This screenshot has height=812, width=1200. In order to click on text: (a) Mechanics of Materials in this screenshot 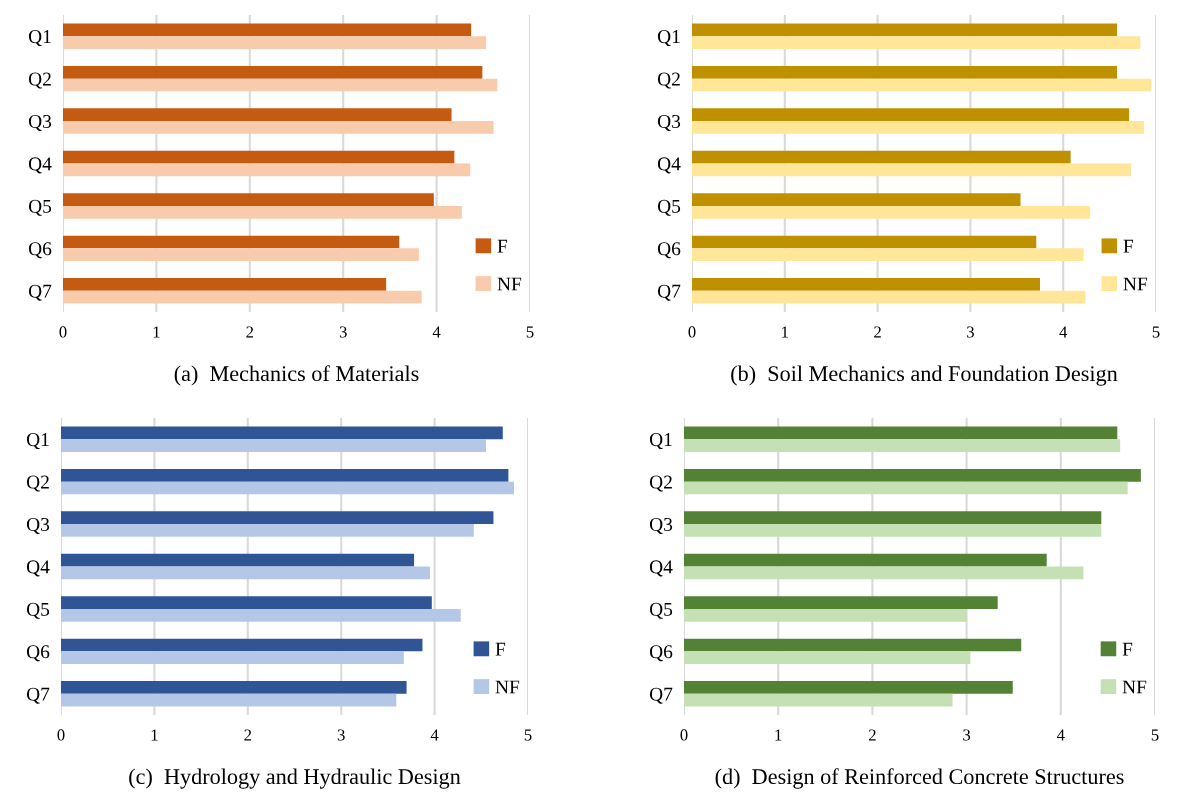, I will do `click(296, 375)`.